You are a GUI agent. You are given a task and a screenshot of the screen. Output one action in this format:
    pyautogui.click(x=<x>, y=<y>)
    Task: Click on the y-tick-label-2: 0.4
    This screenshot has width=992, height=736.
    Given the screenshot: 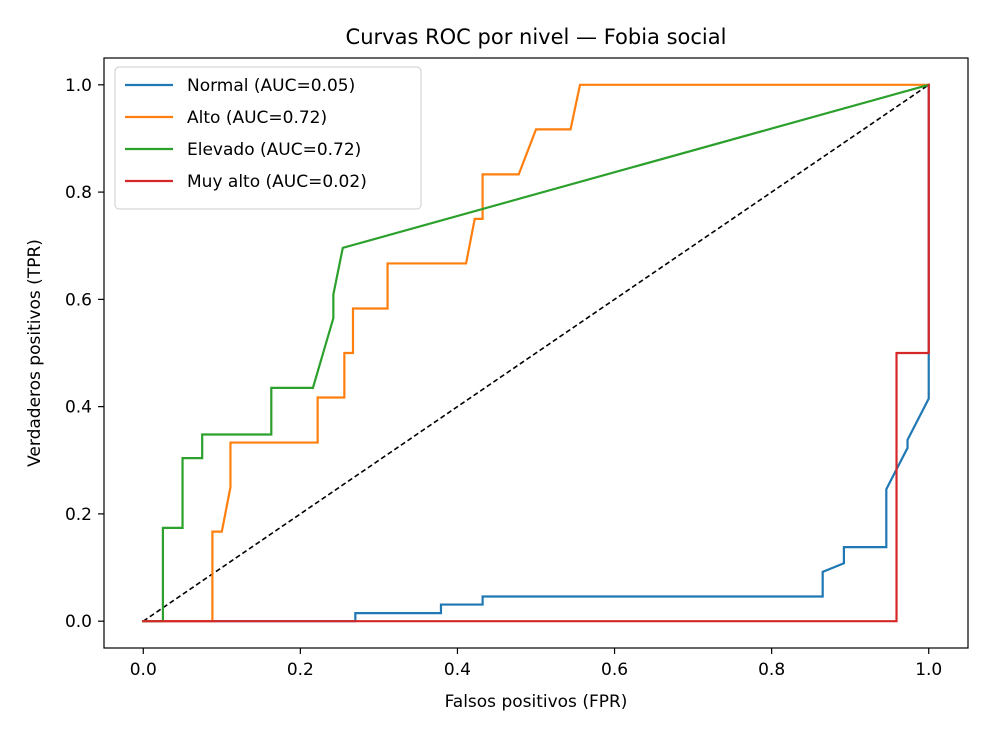 What is the action you would take?
    pyautogui.click(x=78, y=408)
    